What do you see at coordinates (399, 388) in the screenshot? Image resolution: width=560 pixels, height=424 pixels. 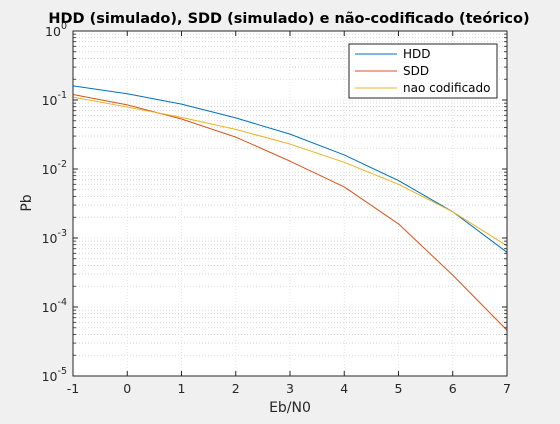 I see `x-tick-label: 5` at bounding box center [399, 388].